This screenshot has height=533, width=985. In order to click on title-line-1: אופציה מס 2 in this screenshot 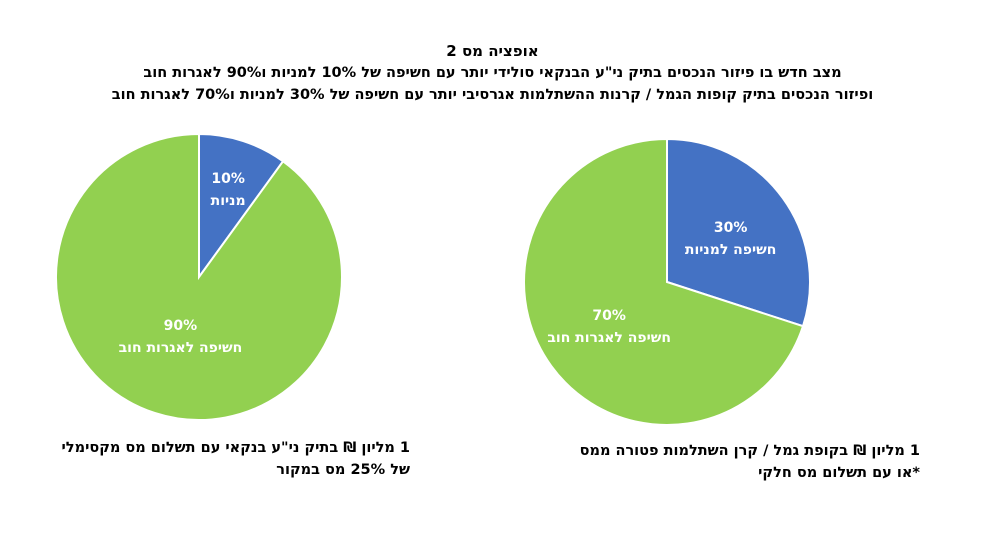, I will do `click(492, 51)`.